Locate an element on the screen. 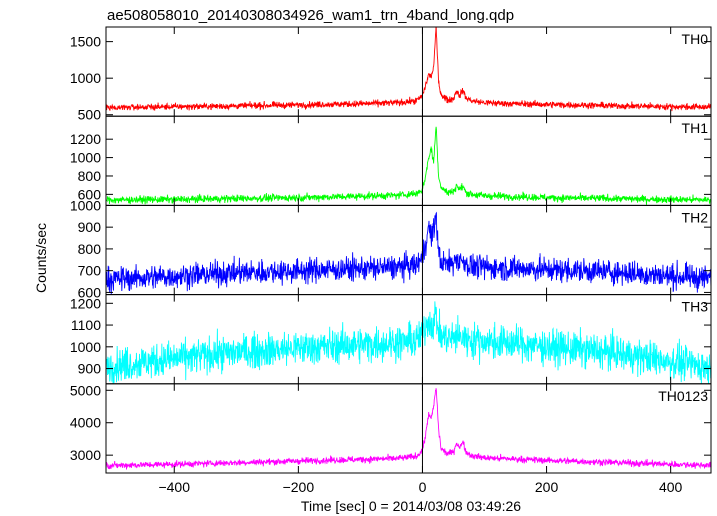  series-line-th3 is located at coordinates (408, 342).